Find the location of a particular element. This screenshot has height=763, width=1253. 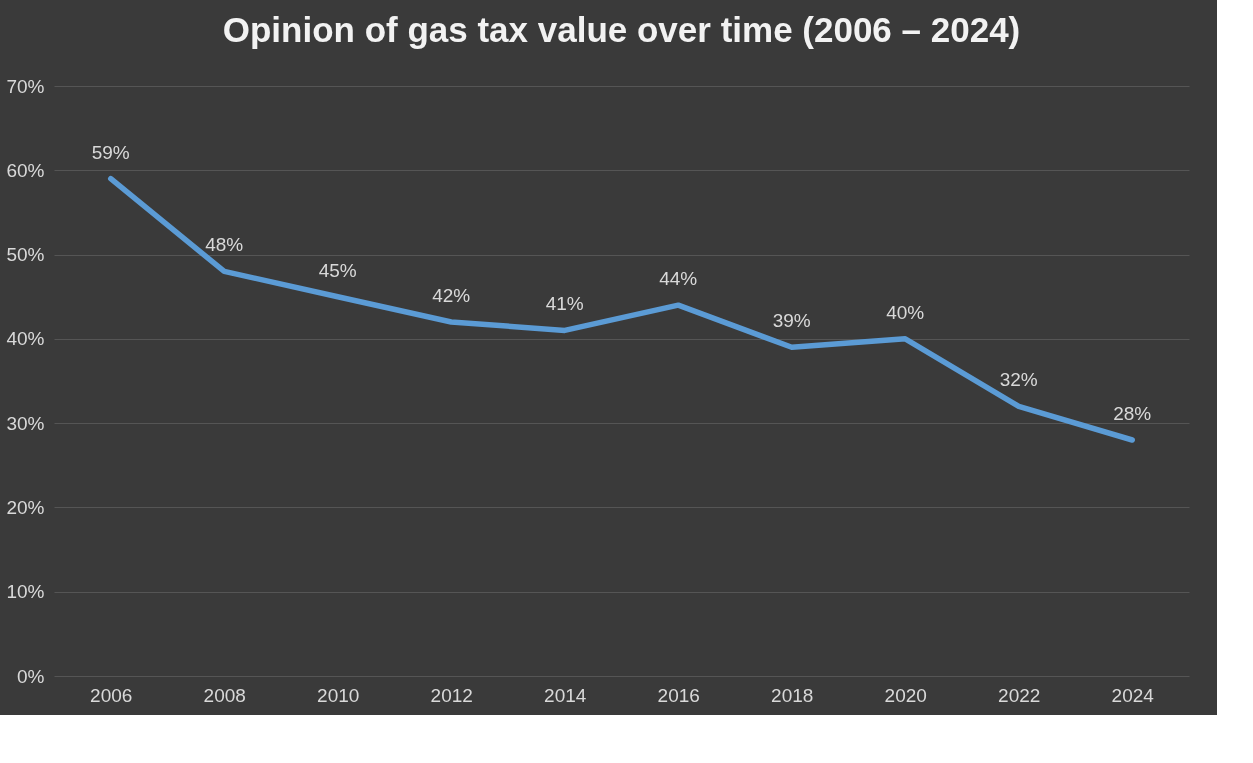

x-tick-label: 2020 is located at coordinates (905, 695).